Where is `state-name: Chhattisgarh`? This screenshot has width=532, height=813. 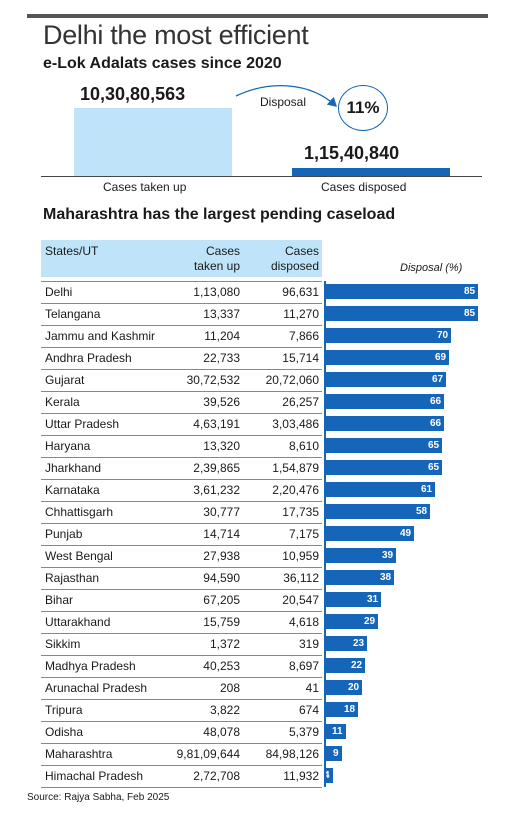
state-name: Chhattisgarh is located at coordinates (79, 512).